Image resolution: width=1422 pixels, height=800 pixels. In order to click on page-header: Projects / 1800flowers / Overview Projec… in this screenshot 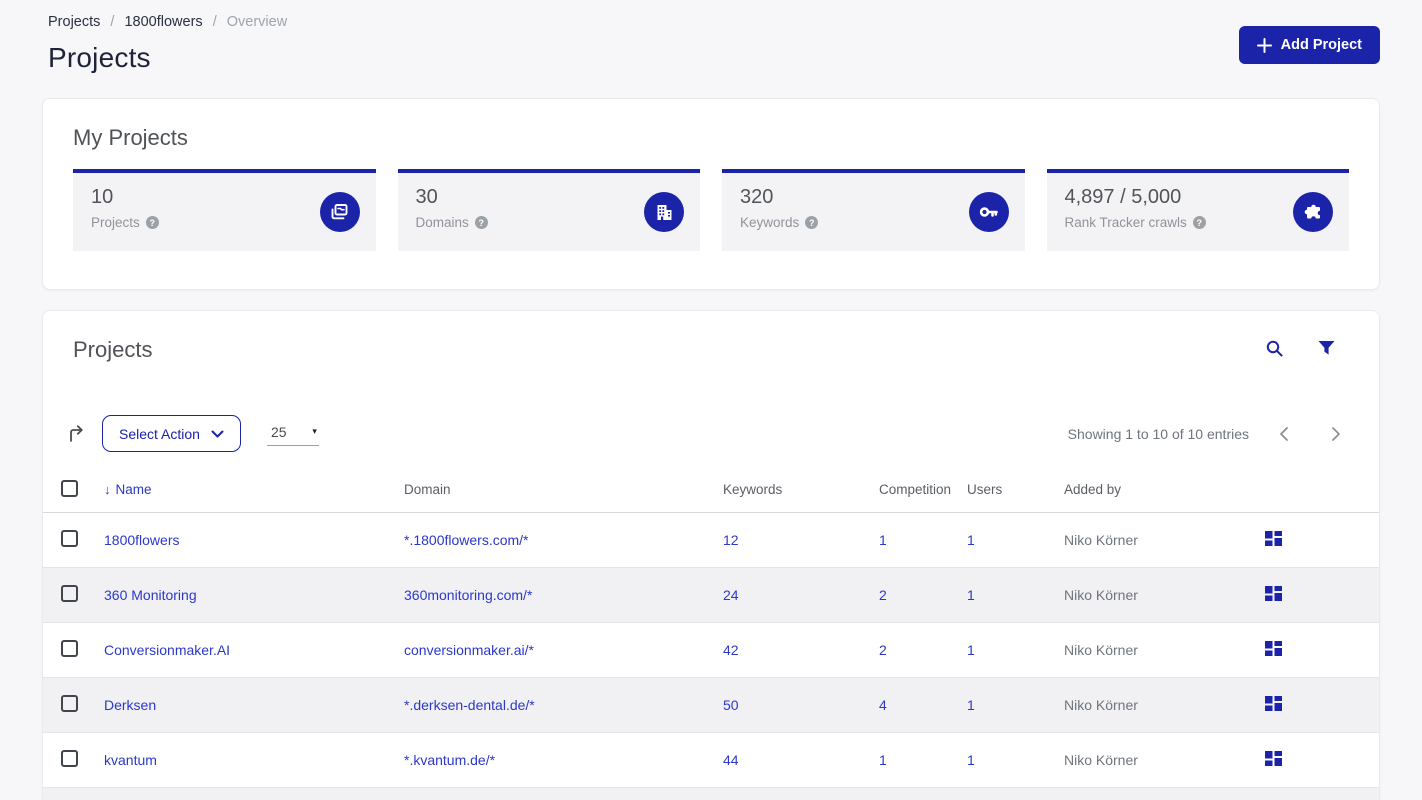, I will do `click(711, 37)`.